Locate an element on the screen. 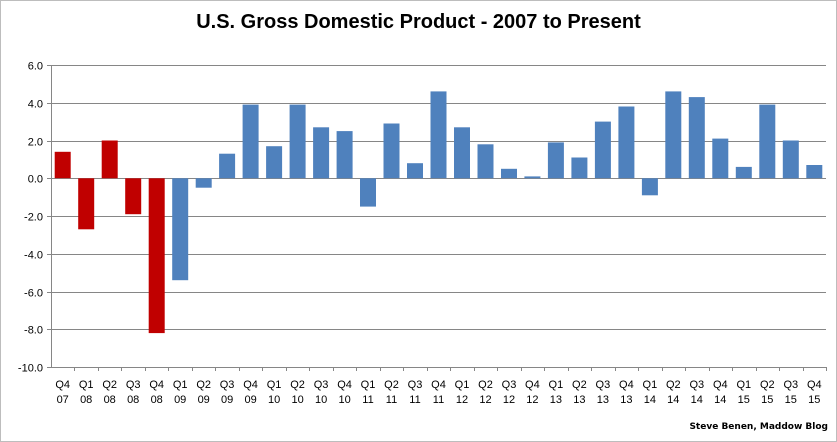  y-tick-label: -2.0 is located at coordinates (33, 218).